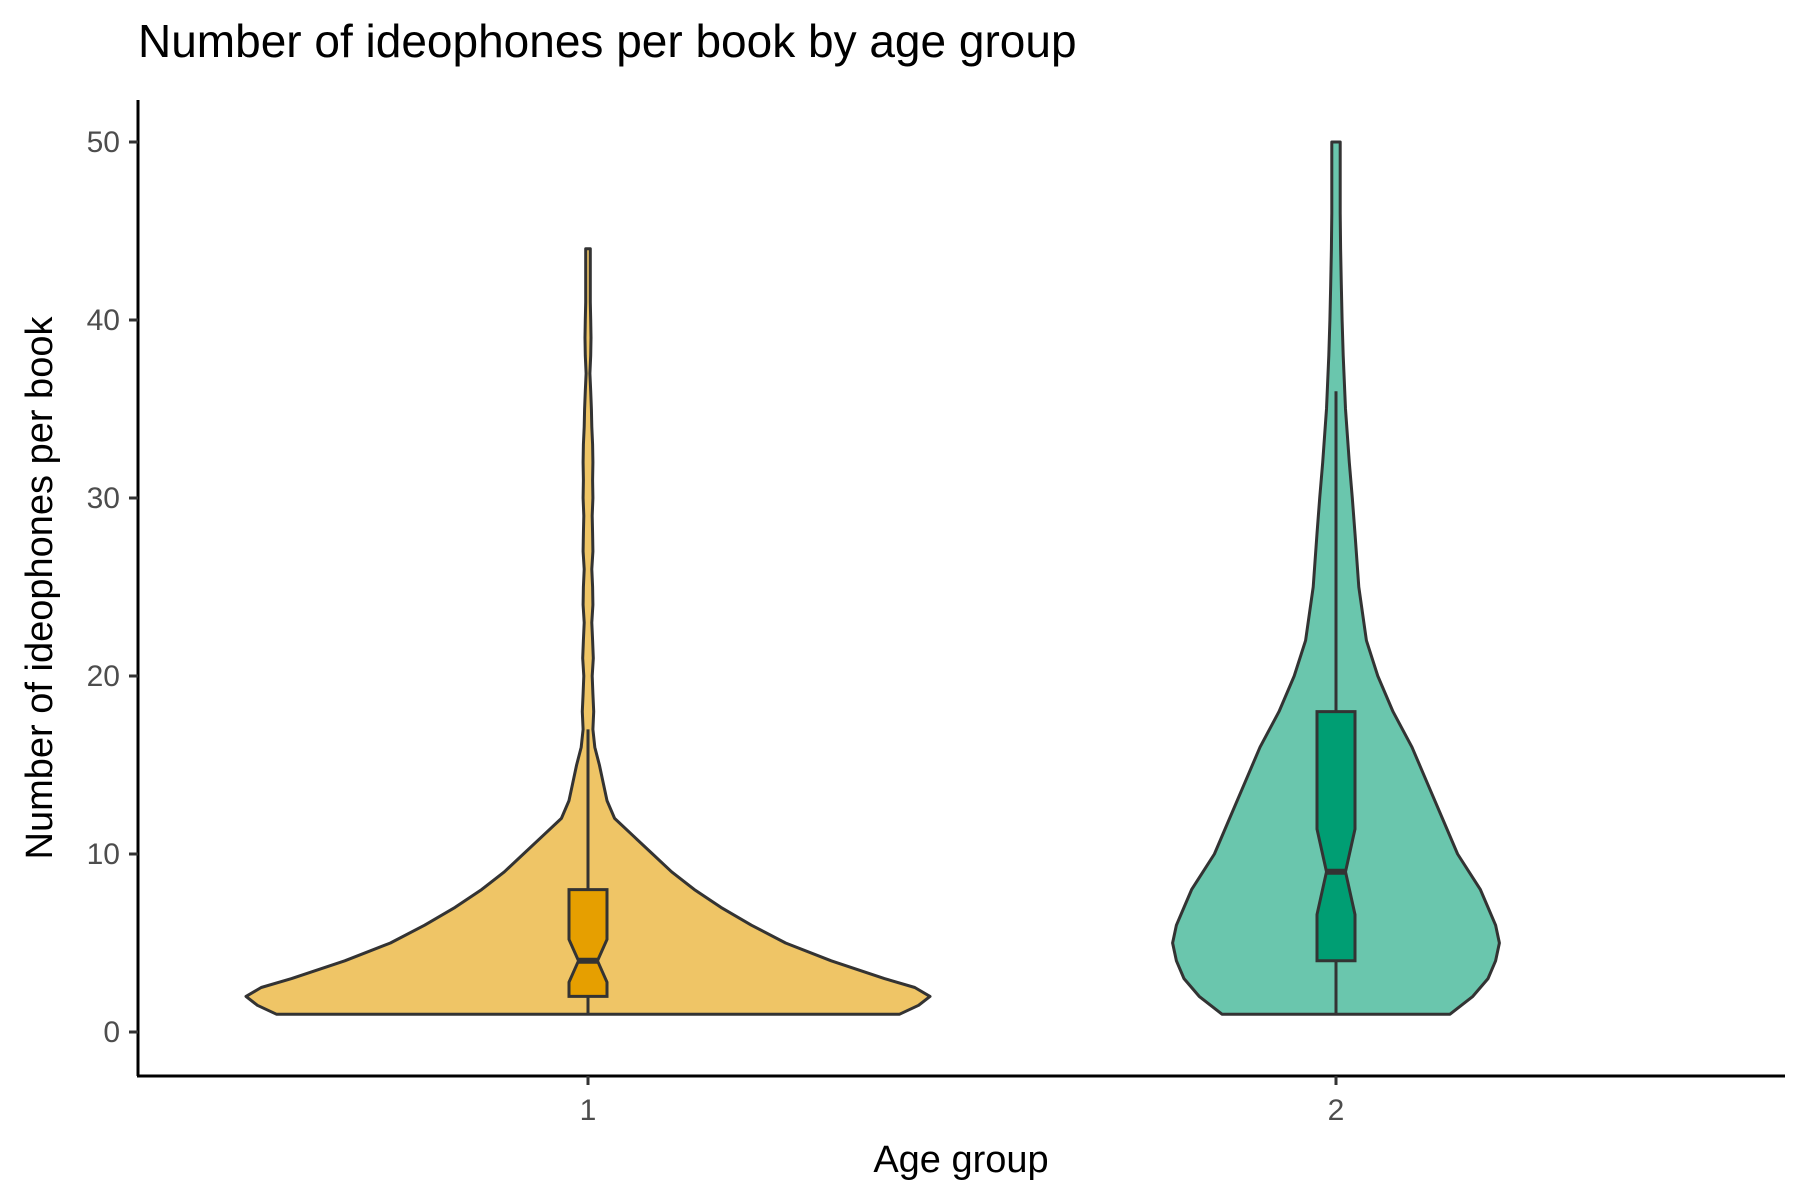 The width and height of the screenshot is (1800, 1200). Describe the element at coordinates (40, 588) in the screenshot. I see `y-axis-title: Number of ideophones per book` at that location.